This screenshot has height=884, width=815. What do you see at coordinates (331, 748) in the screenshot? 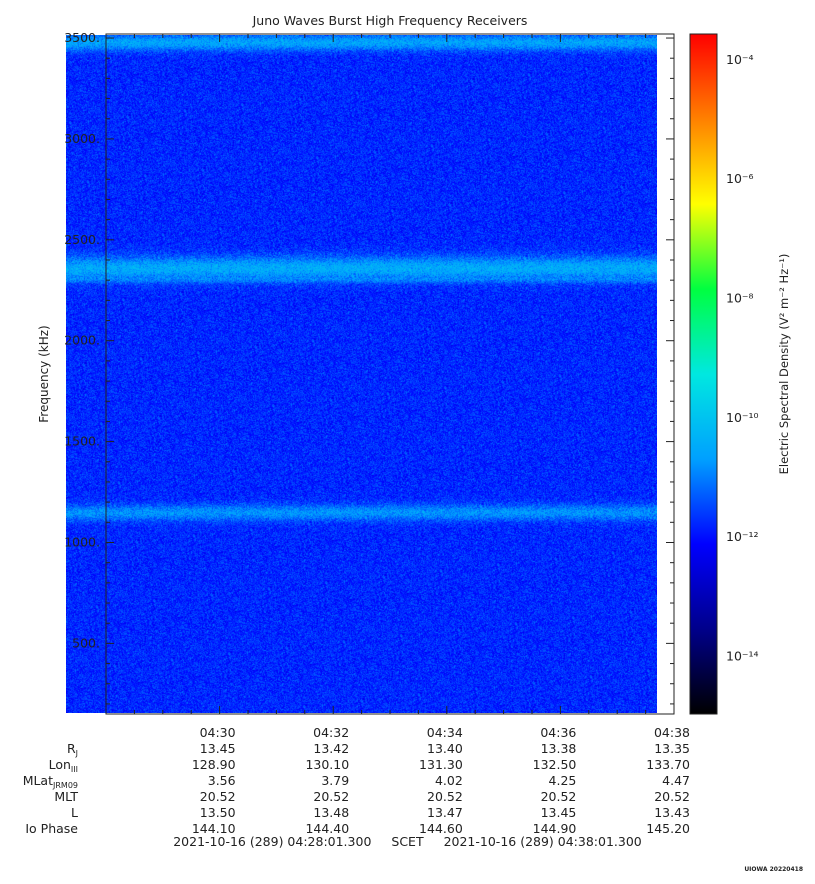
I see `ephemeris-cell: 13.42` at bounding box center [331, 748].